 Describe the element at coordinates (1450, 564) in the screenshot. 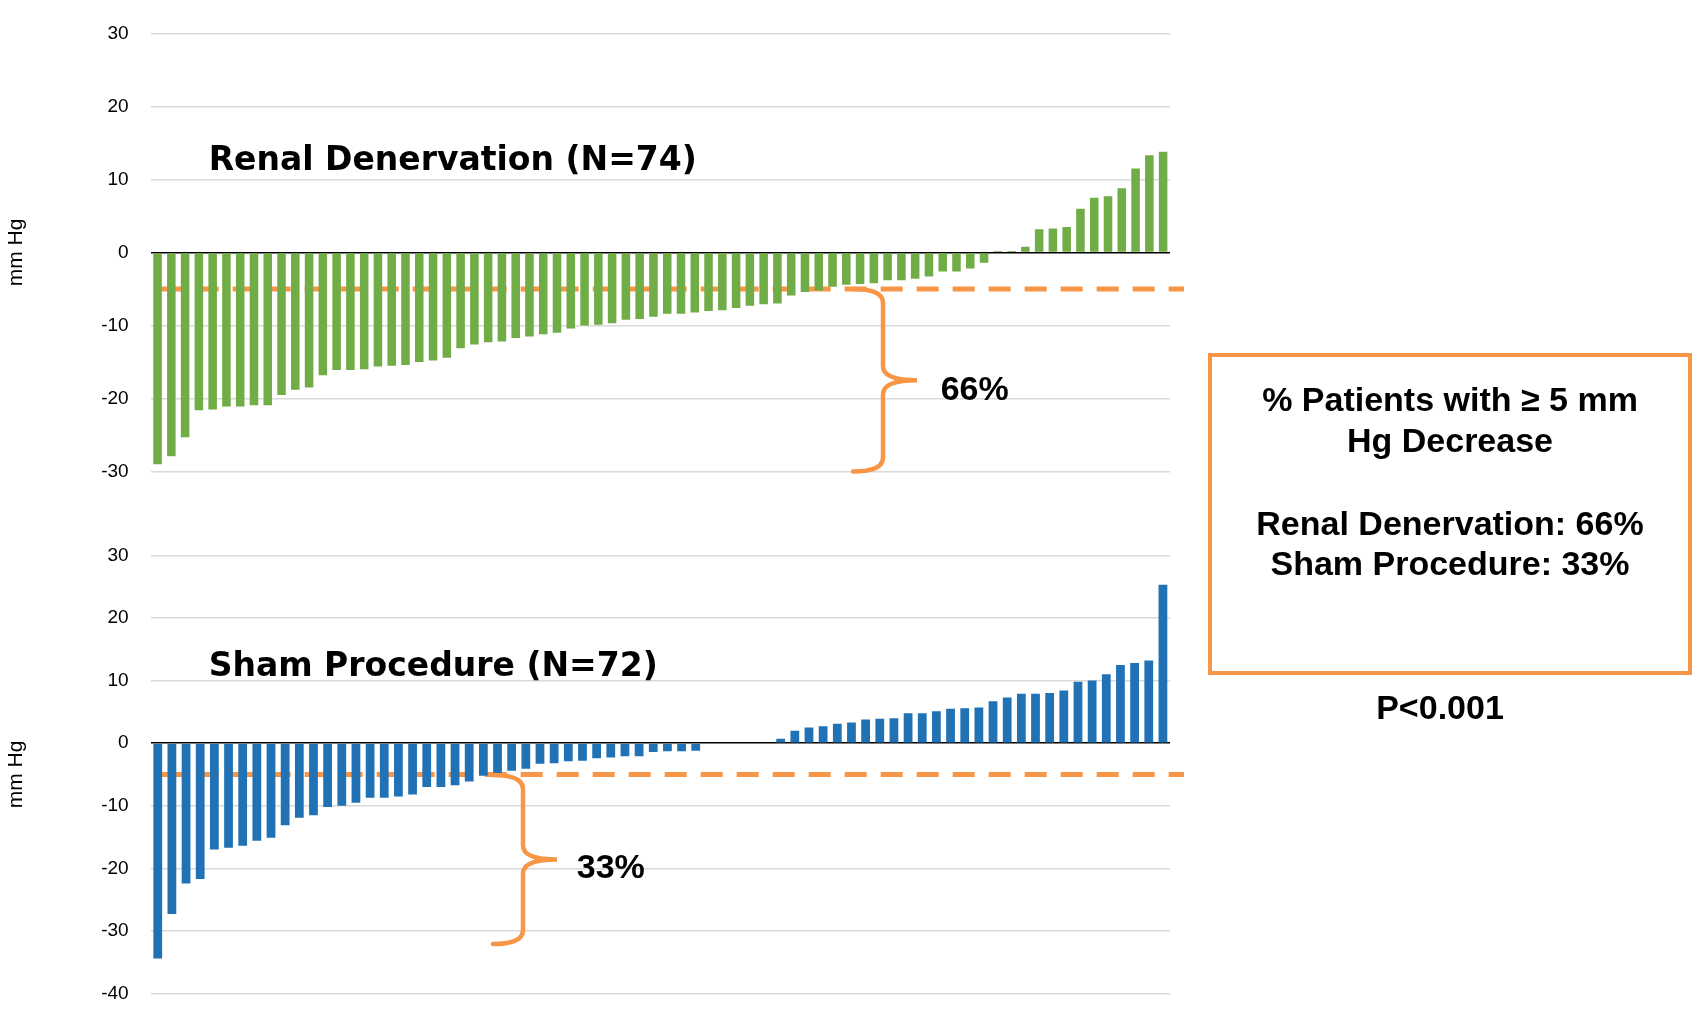

I see `text: Sham Procedure: 33%` at that location.